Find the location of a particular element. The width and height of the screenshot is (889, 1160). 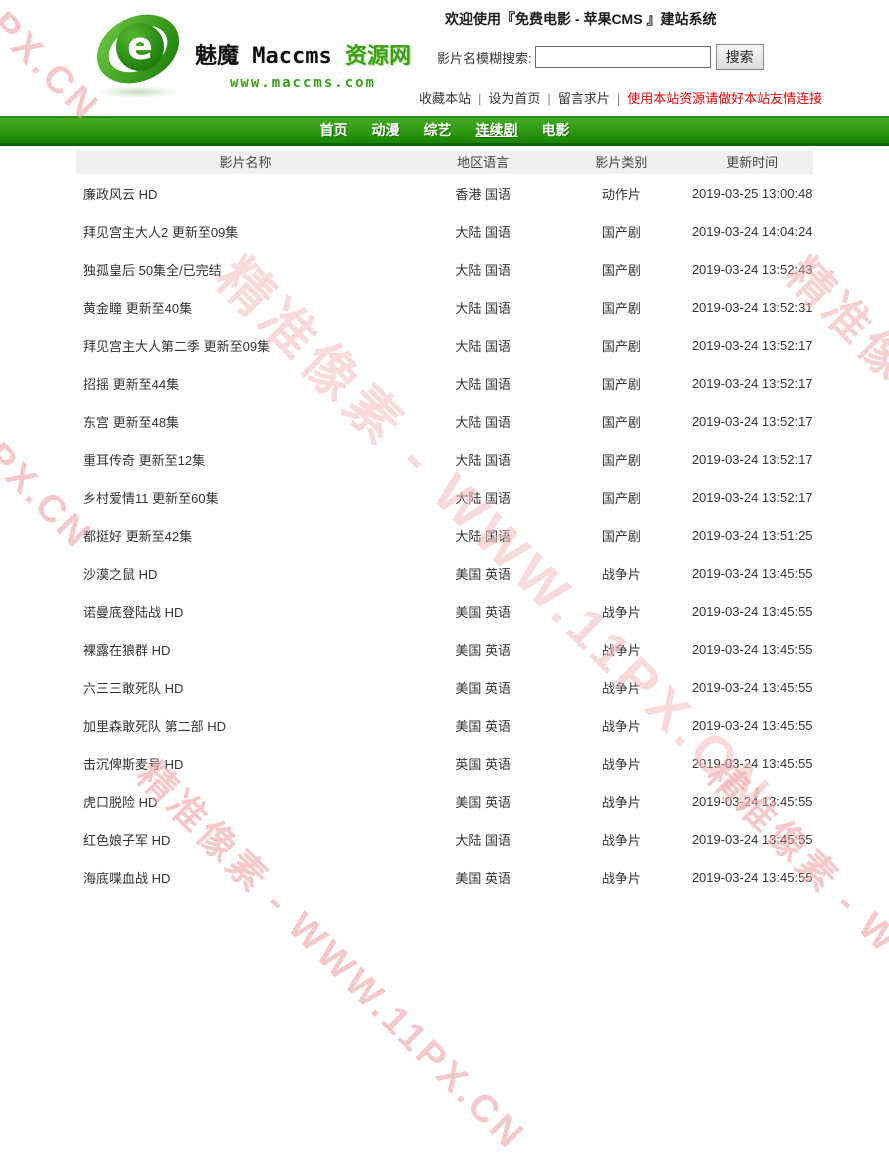

site-logo-icon: e is located at coordinates (138, 49).